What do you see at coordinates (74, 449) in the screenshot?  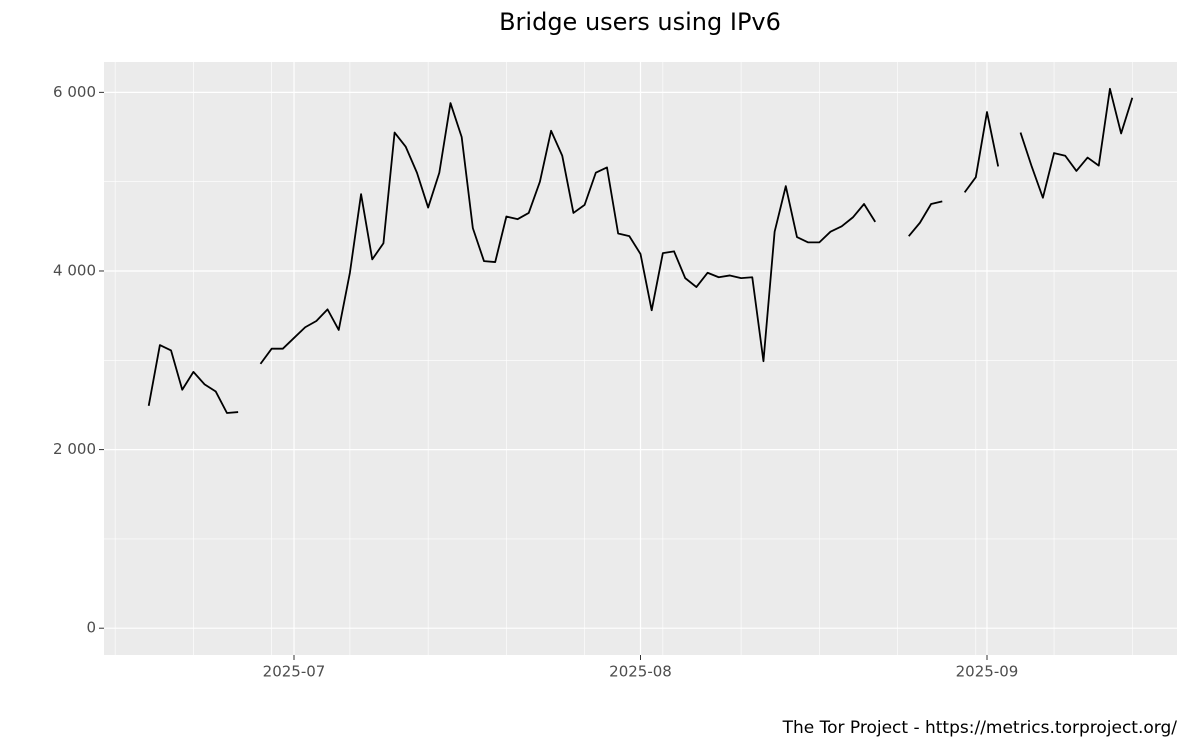 I see `y-tick-label: 2 000` at bounding box center [74, 449].